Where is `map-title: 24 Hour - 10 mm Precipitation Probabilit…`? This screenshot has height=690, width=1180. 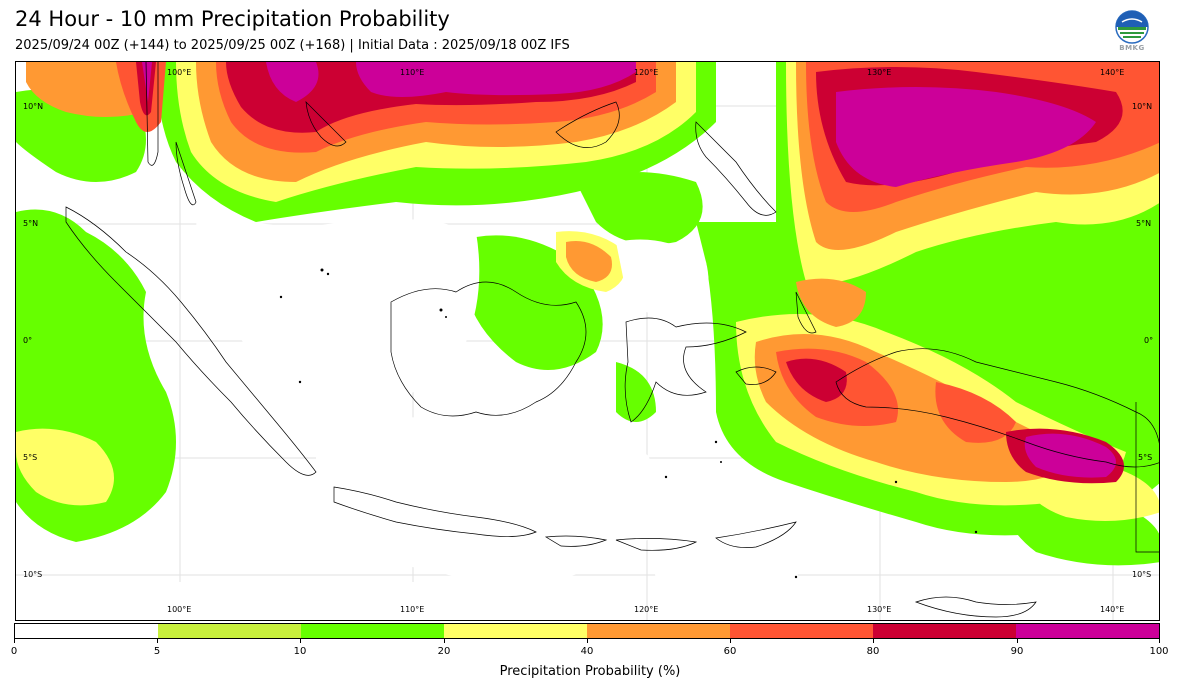
map-title: 24 Hour - 10 mm Precipitation Probabilit… is located at coordinates (232, 19).